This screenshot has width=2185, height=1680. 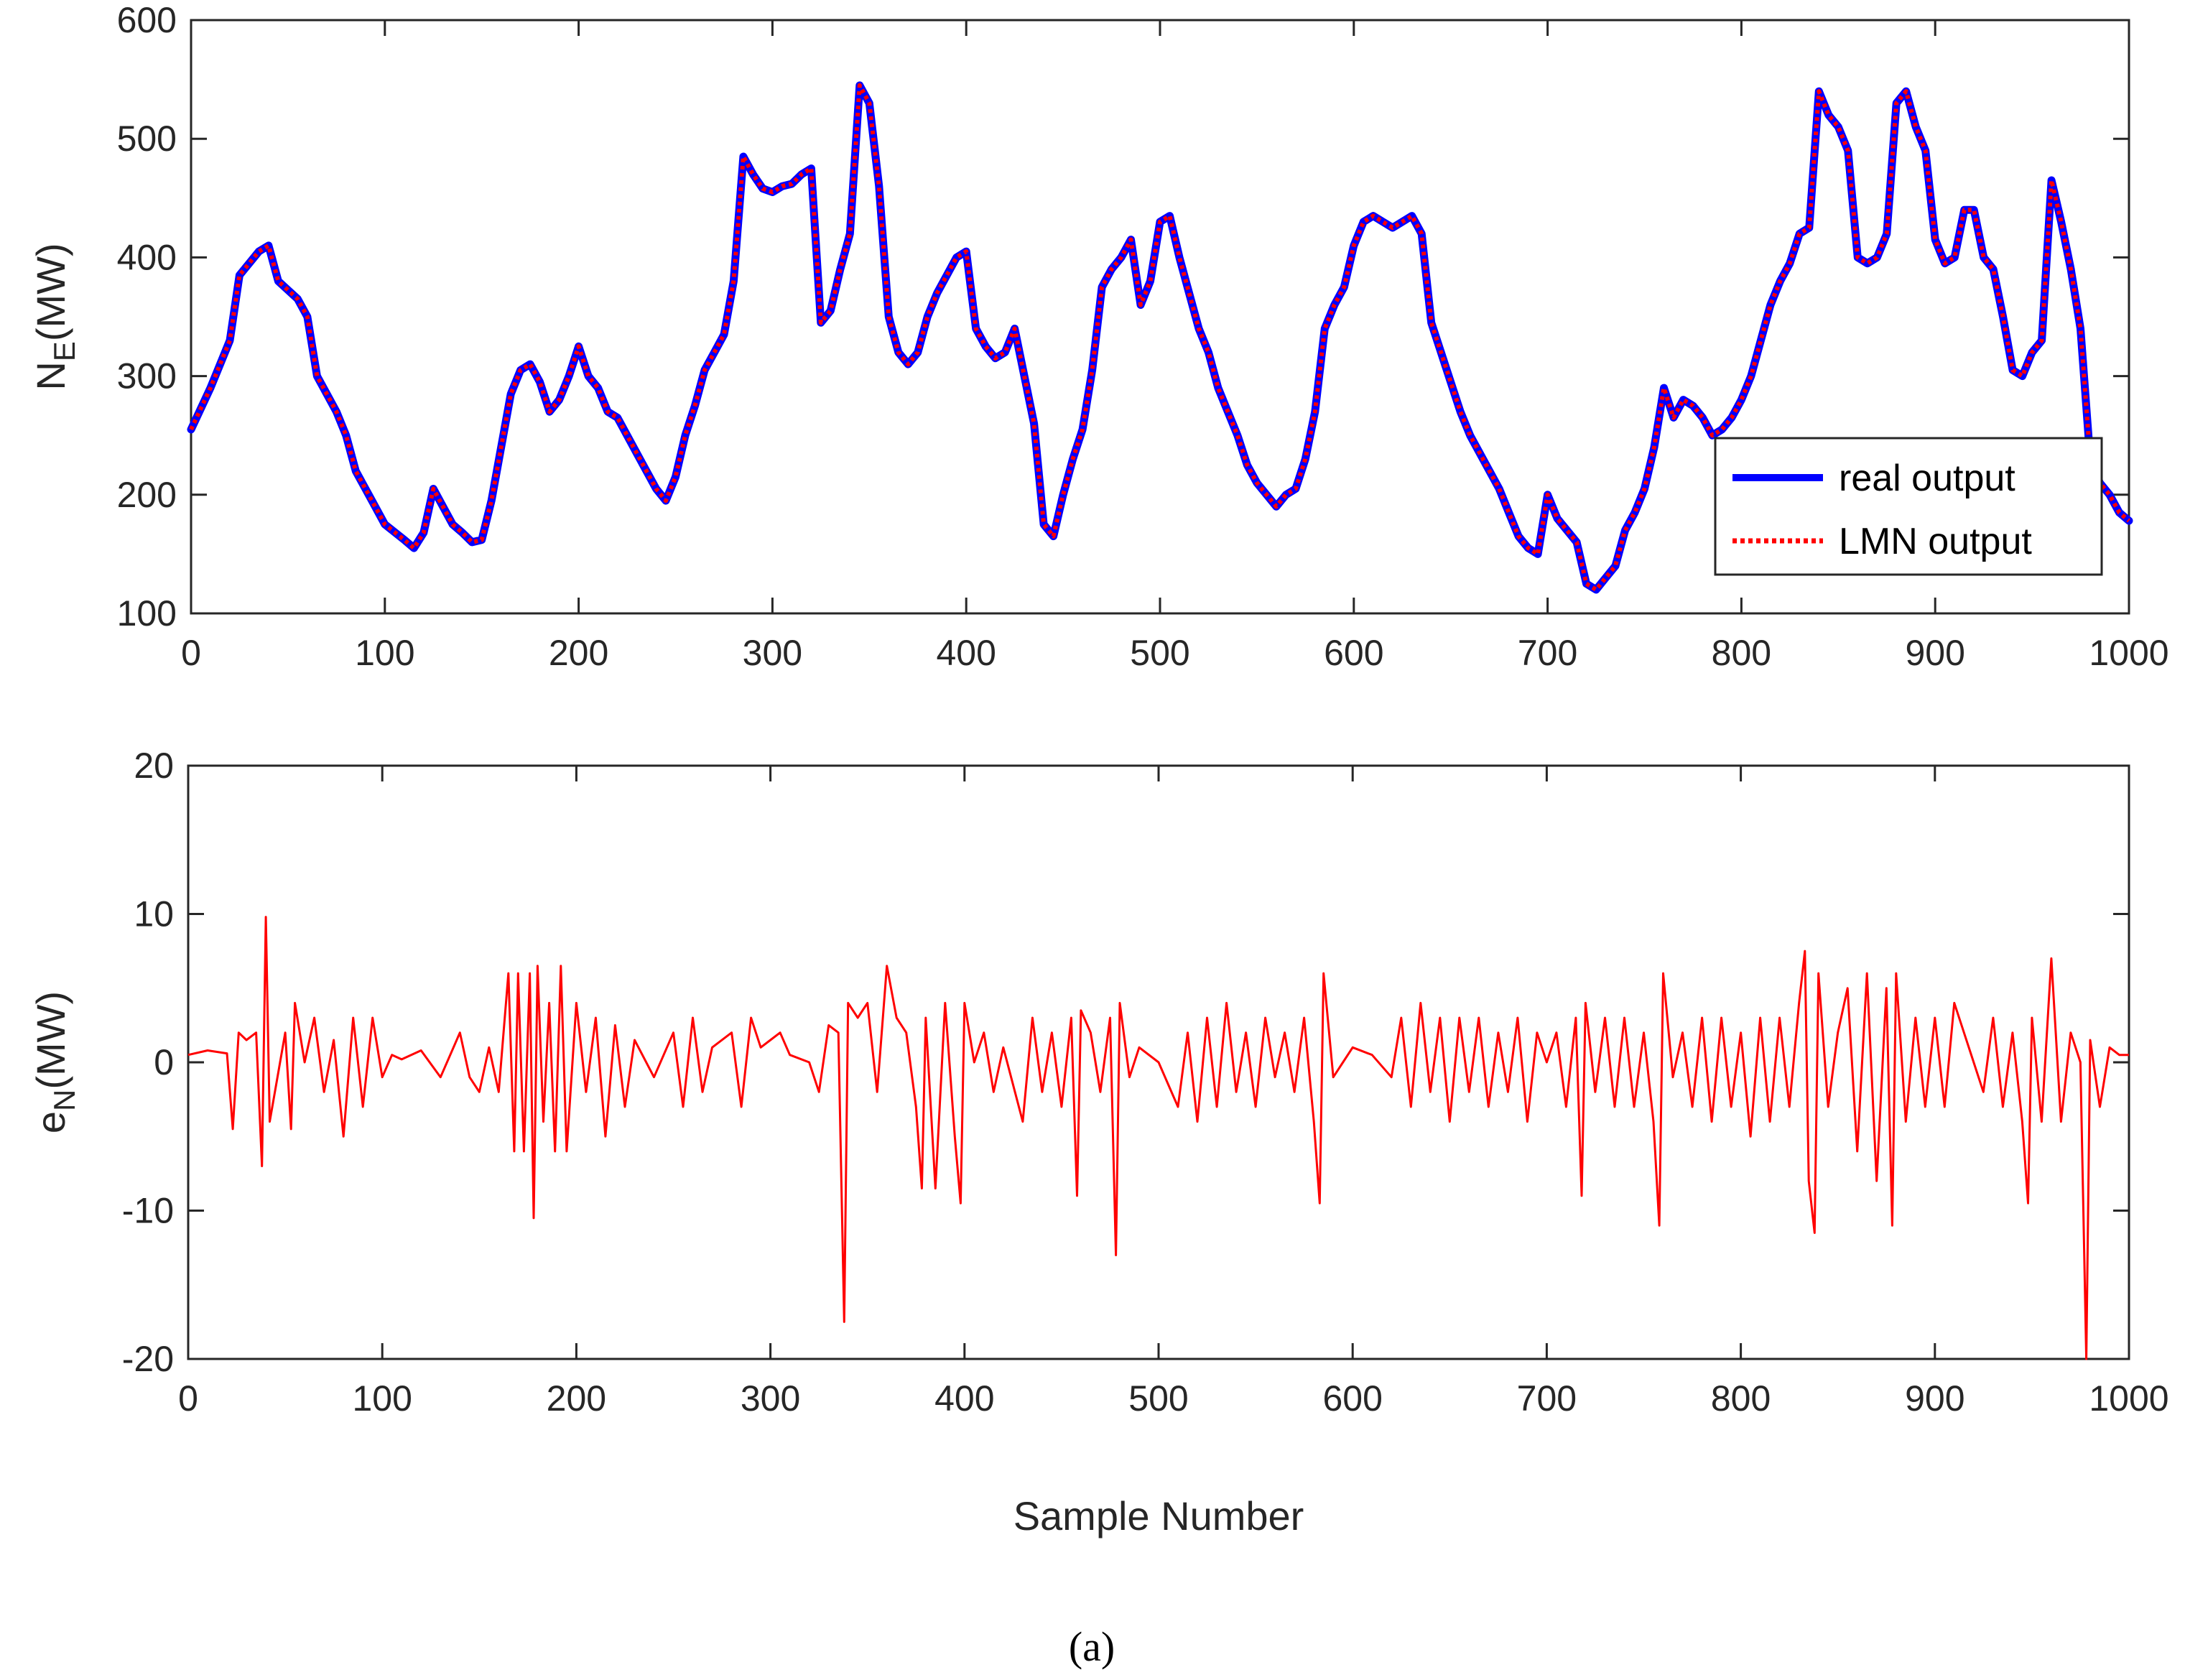 What do you see at coordinates (164, 1062) in the screenshot?
I see `bottom-y-tick-label: 0` at bounding box center [164, 1062].